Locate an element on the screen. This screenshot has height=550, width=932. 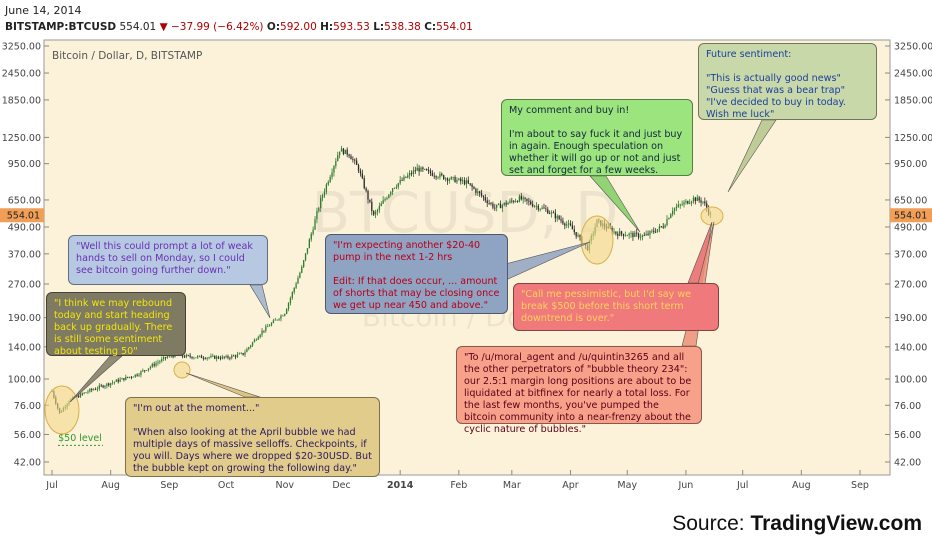
source-brand: TradingView.com is located at coordinates (836, 523).